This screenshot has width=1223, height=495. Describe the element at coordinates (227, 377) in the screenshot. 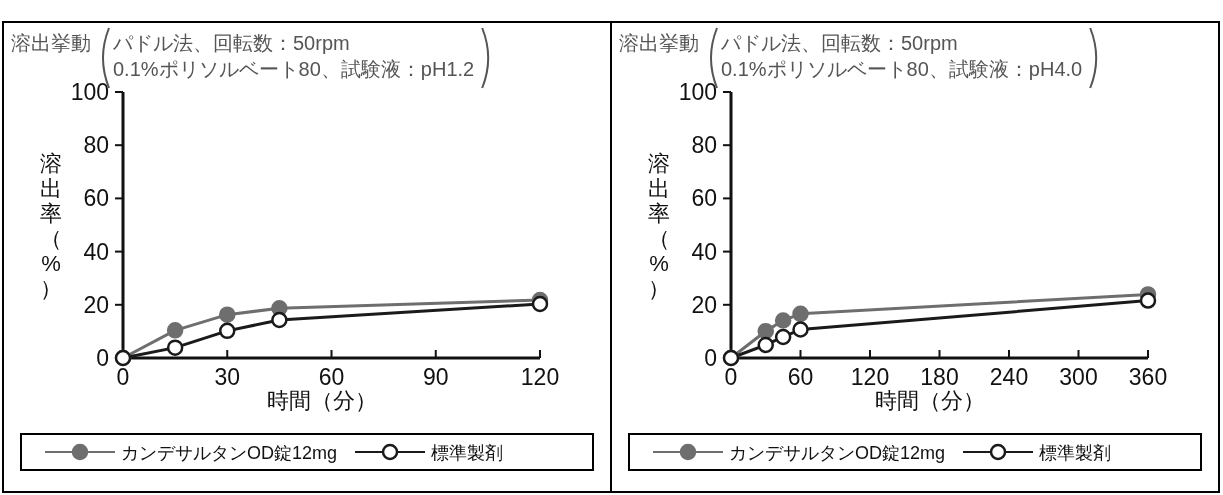

I see `x-tick-label: 30` at that location.